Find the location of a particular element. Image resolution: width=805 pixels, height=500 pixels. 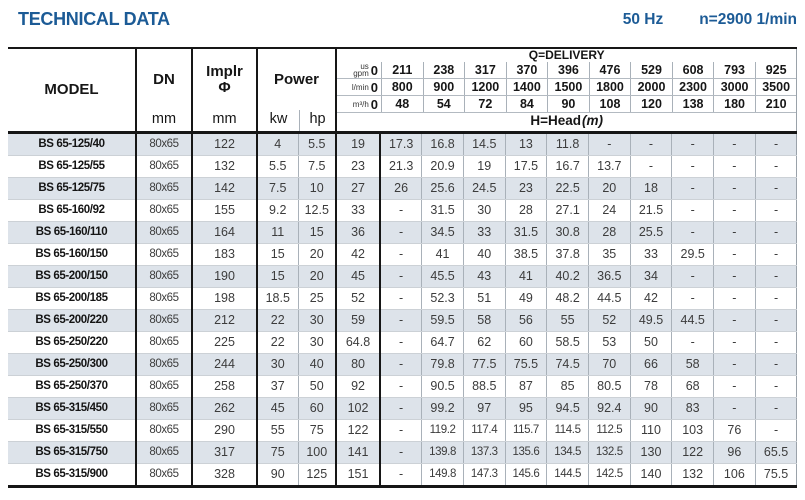

head-value-cell: 83 is located at coordinates (693, 408).